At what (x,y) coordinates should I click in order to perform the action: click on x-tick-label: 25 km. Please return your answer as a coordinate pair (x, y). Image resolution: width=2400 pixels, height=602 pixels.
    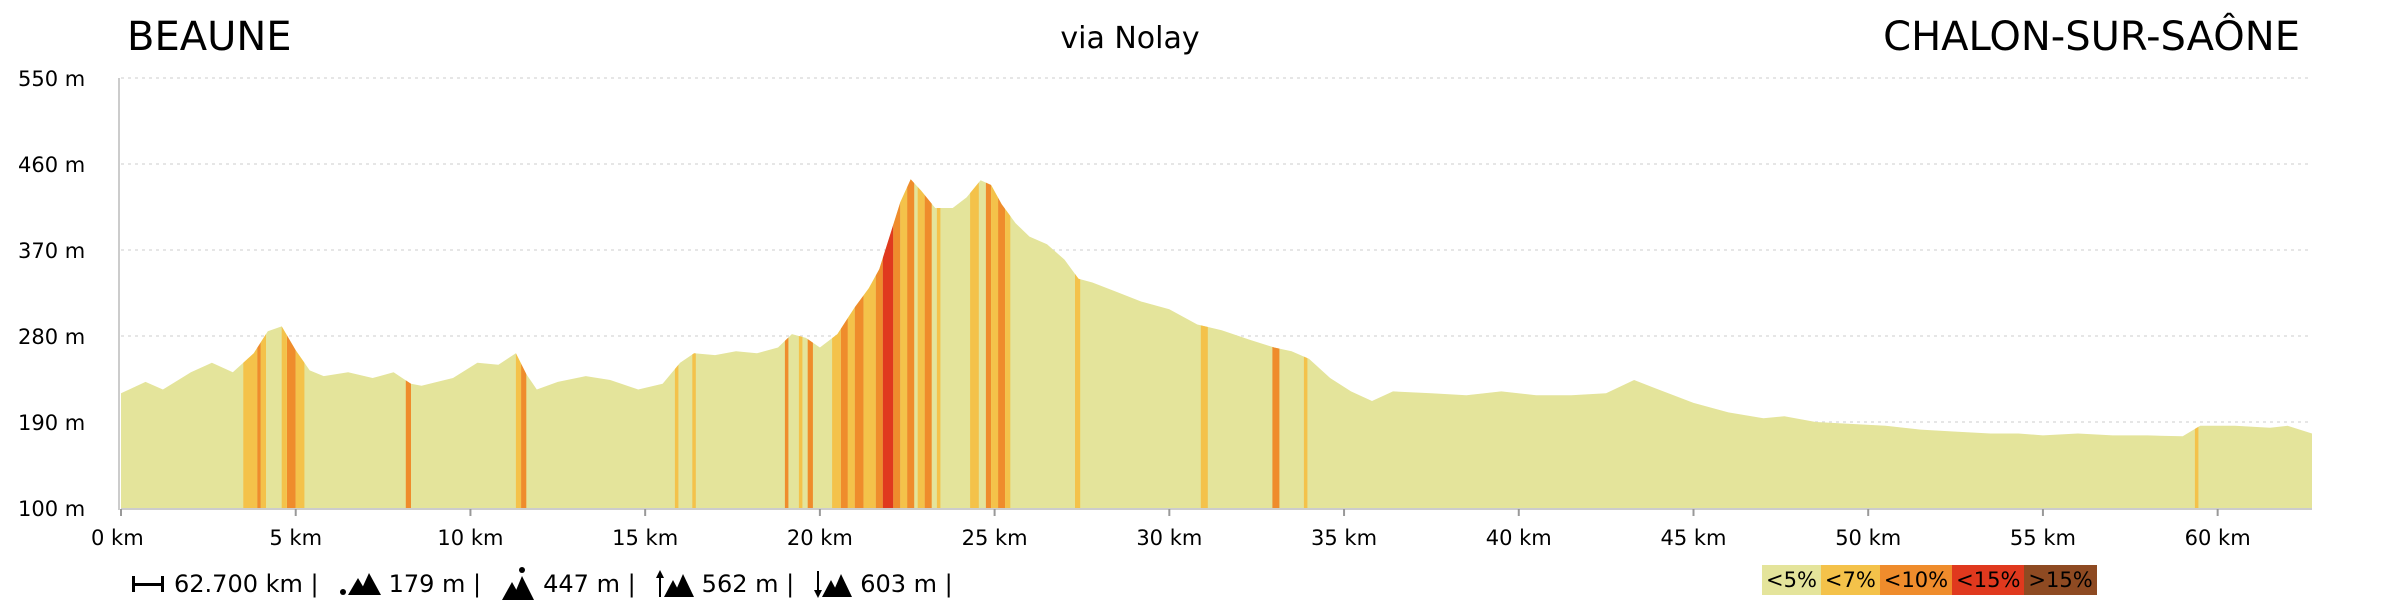
    Looking at the image, I should click on (995, 538).